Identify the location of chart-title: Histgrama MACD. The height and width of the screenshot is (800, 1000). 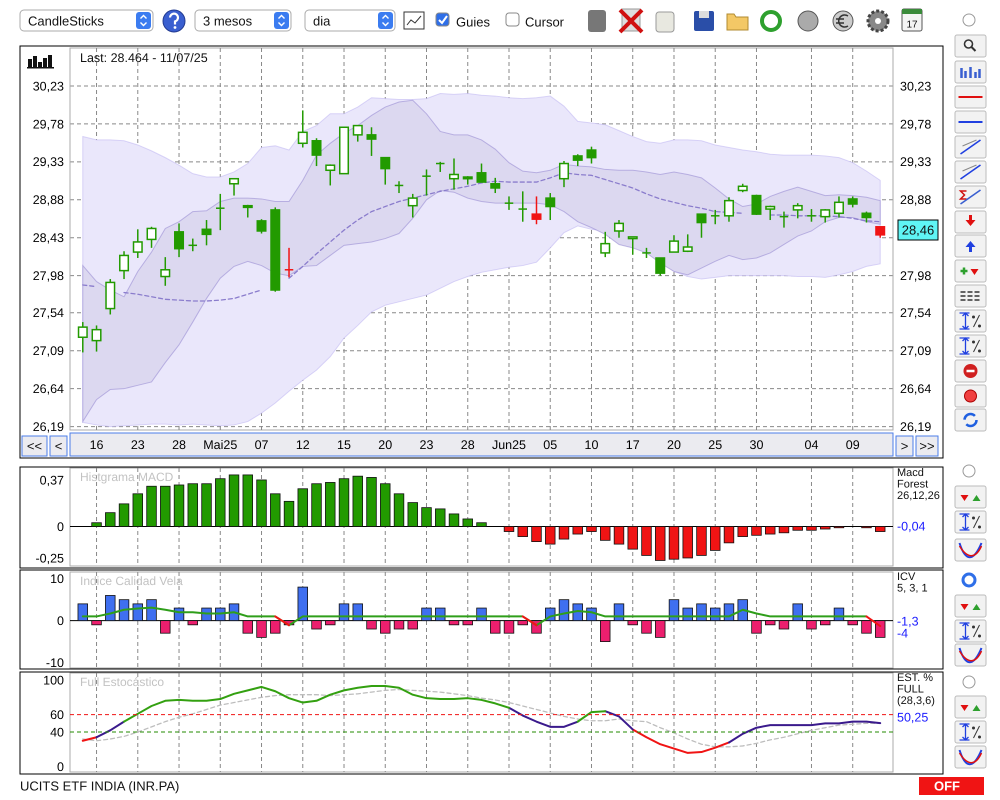
(127, 477).